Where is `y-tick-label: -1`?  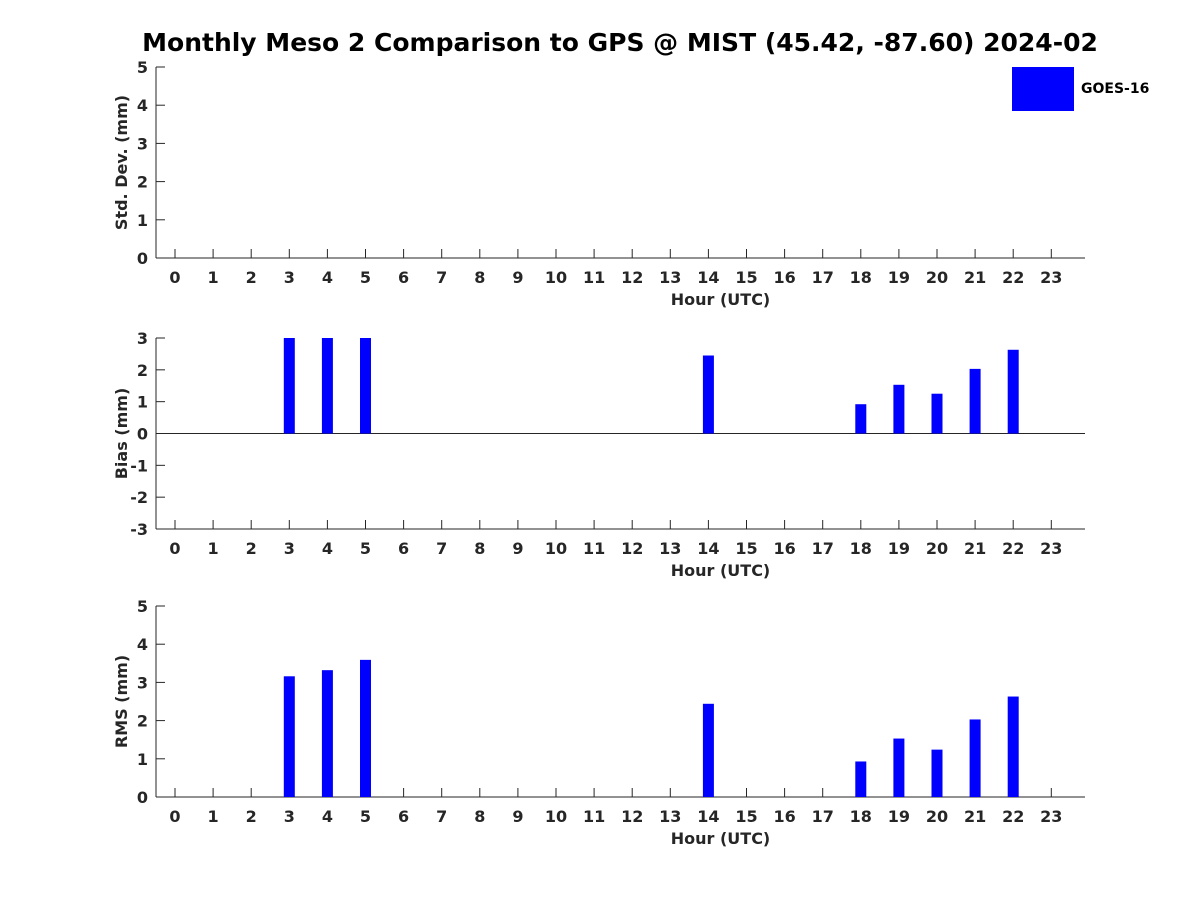
y-tick-label: -1 is located at coordinates (139, 465).